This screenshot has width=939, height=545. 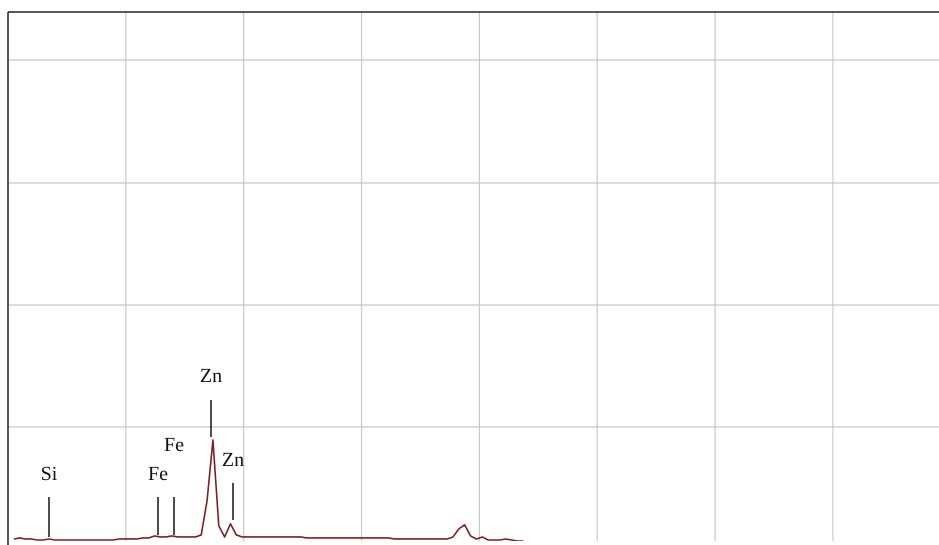 What do you see at coordinates (233, 460) in the screenshot?
I see `annotation: Zn` at bounding box center [233, 460].